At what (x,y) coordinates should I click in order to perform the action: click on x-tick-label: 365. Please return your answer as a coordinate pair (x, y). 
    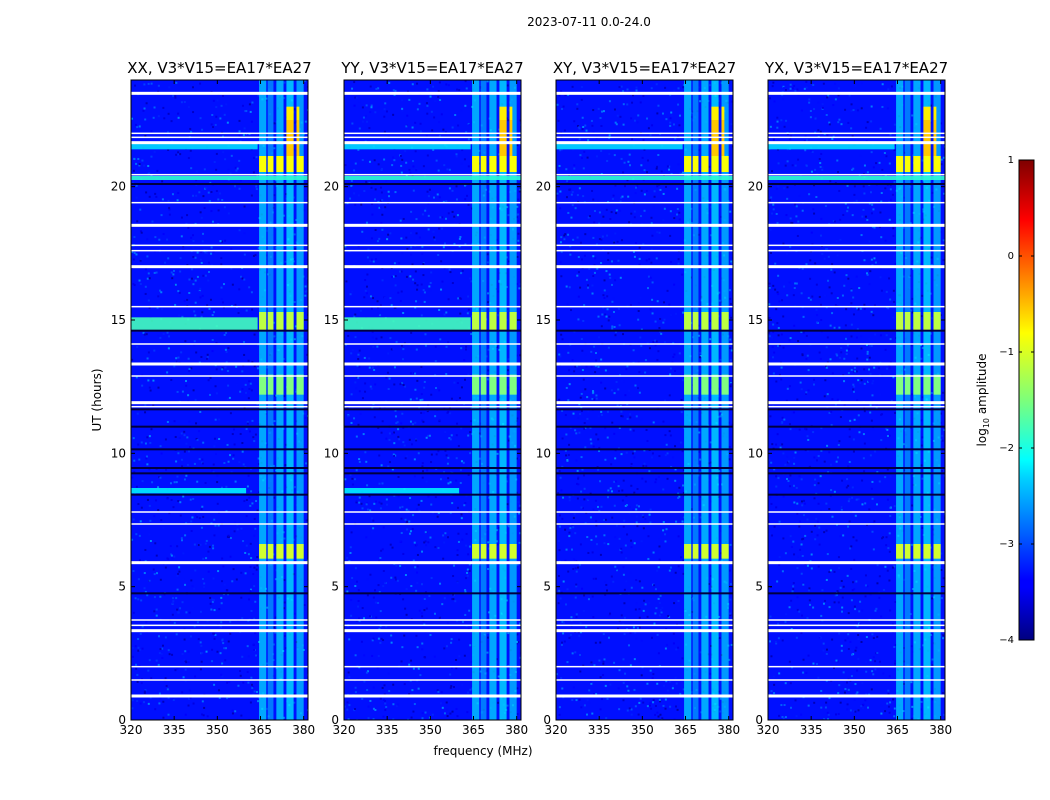
    Looking at the image, I should click on (260, 730).